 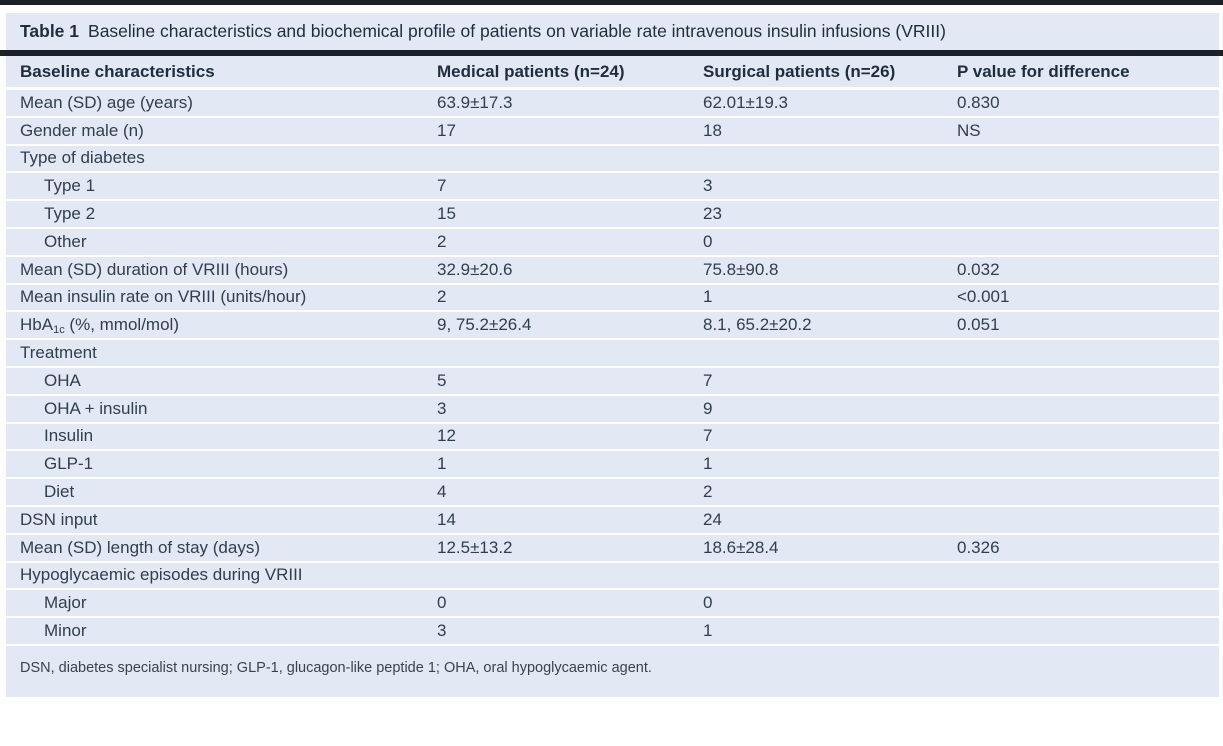 What do you see at coordinates (65, 631) in the screenshot?
I see `row-label: Minor` at bounding box center [65, 631].